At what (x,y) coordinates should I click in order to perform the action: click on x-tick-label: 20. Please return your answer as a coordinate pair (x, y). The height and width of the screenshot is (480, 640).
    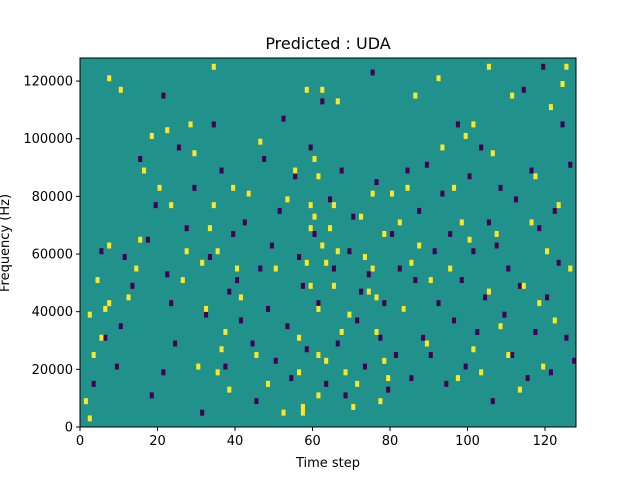
    Looking at the image, I should click on (157, 441).